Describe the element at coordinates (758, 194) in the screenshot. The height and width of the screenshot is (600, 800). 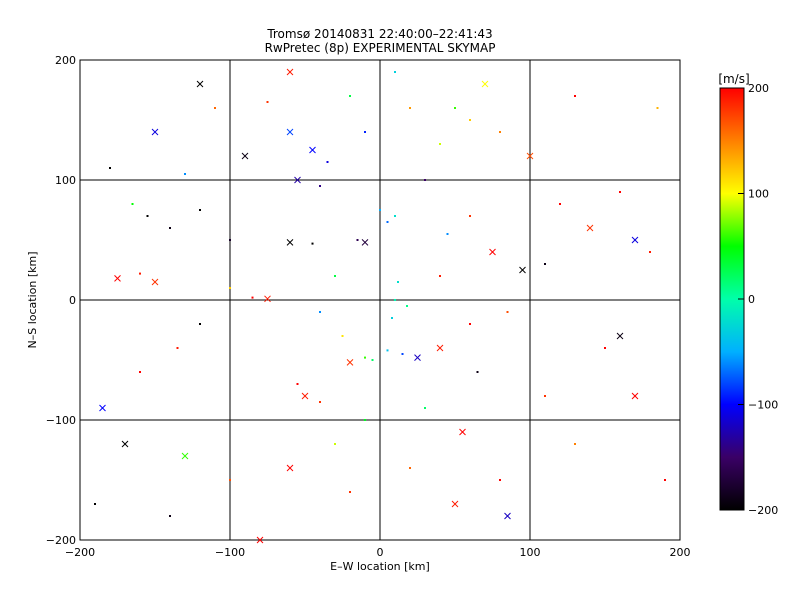
I see `colorbar-tick-label: 100` at that location.